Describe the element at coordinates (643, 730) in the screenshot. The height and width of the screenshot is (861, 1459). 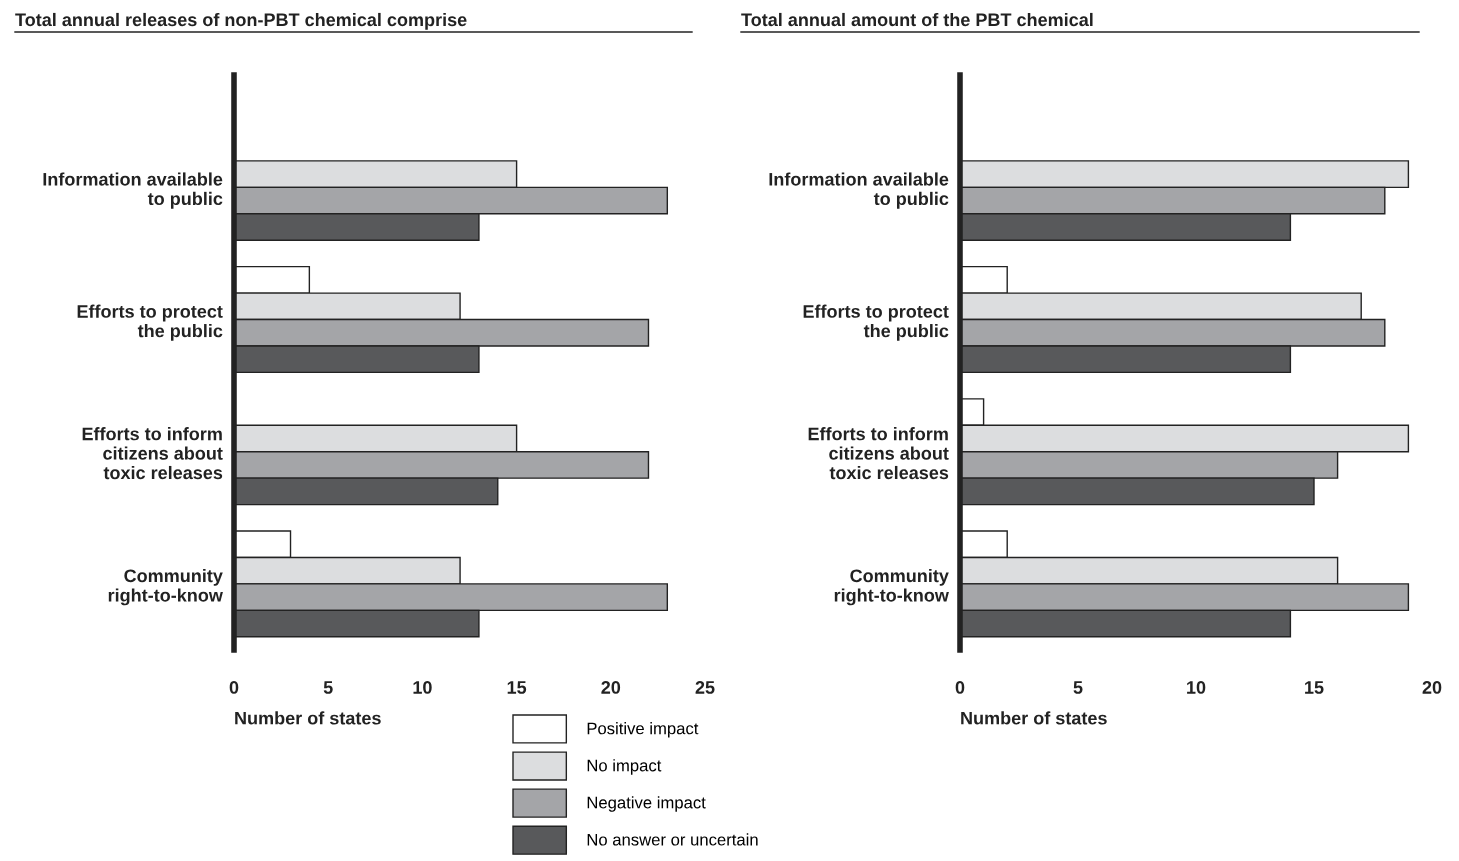
I see `legend-label: Positive impact` at that location.